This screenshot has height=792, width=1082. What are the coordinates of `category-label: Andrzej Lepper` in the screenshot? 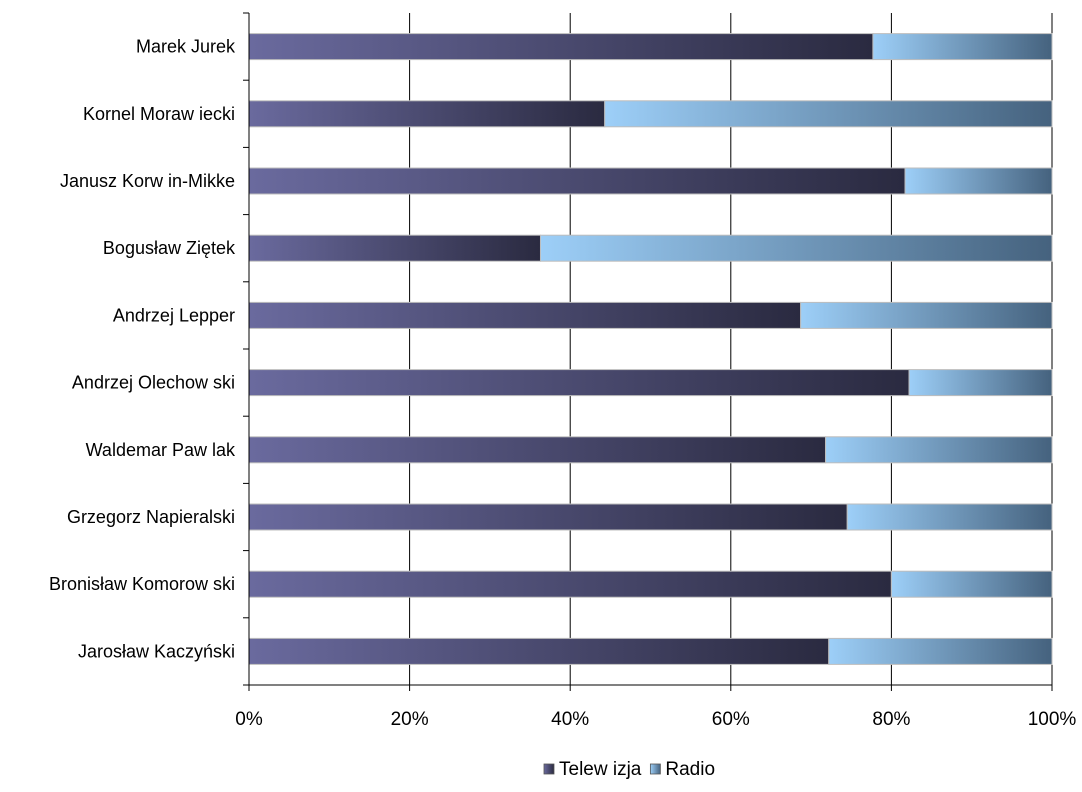 It's located at (174, 315).